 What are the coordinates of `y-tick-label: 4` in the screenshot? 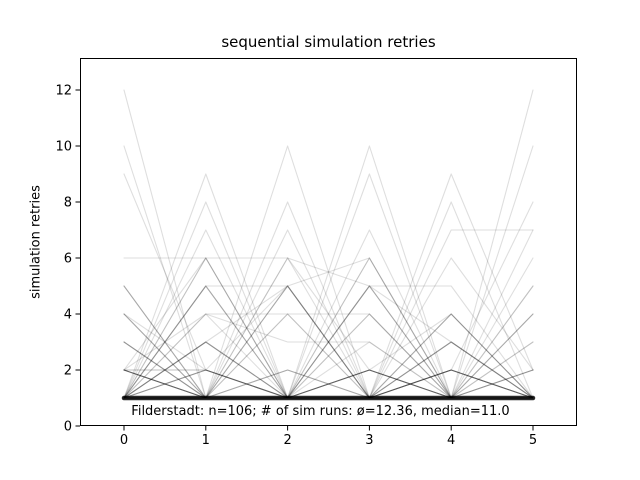 It's located at (68, 315).